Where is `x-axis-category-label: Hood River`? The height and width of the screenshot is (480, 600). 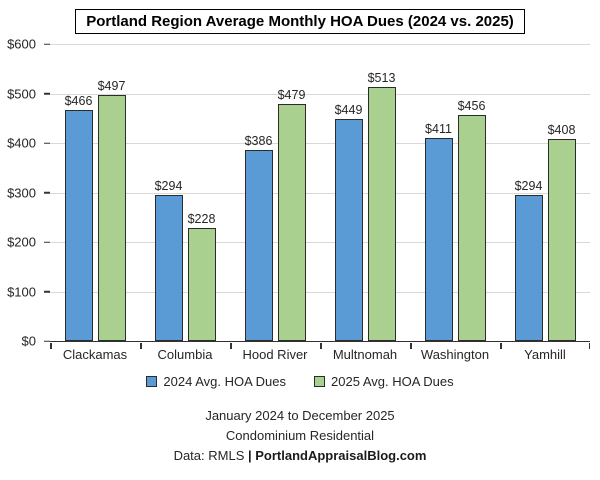
x-axis-category-label: Hood River is located at coordinates (275, 354).